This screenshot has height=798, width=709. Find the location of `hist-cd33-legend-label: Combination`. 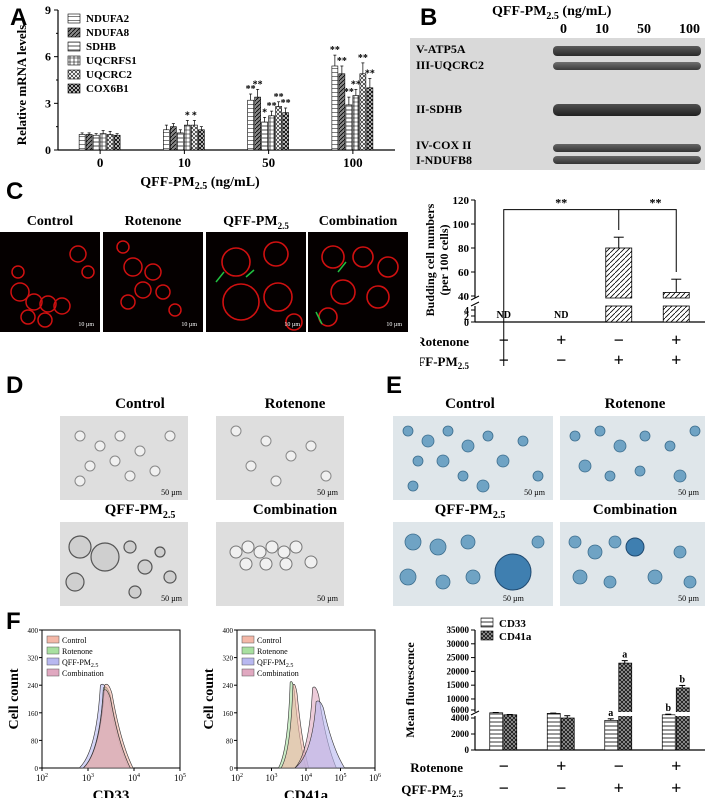

hist-cd33-legend-label: Combination is located at coordinates (83, 673).